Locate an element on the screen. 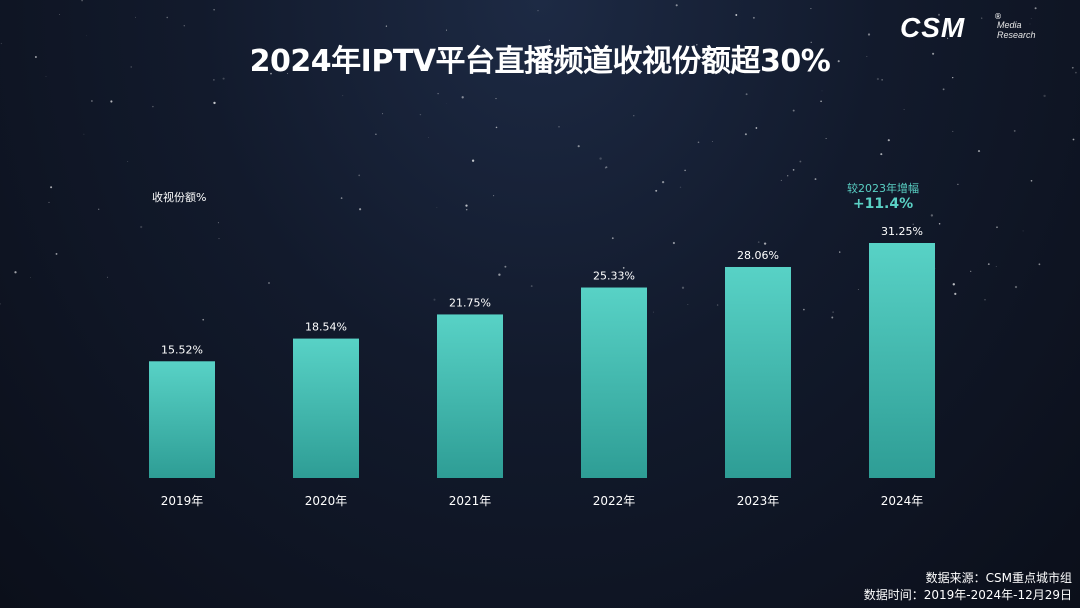 Image resolution: width=1080 pixels, height=608 pixels. logo-sub-line1: Media is located at coordinates (1009, 25).